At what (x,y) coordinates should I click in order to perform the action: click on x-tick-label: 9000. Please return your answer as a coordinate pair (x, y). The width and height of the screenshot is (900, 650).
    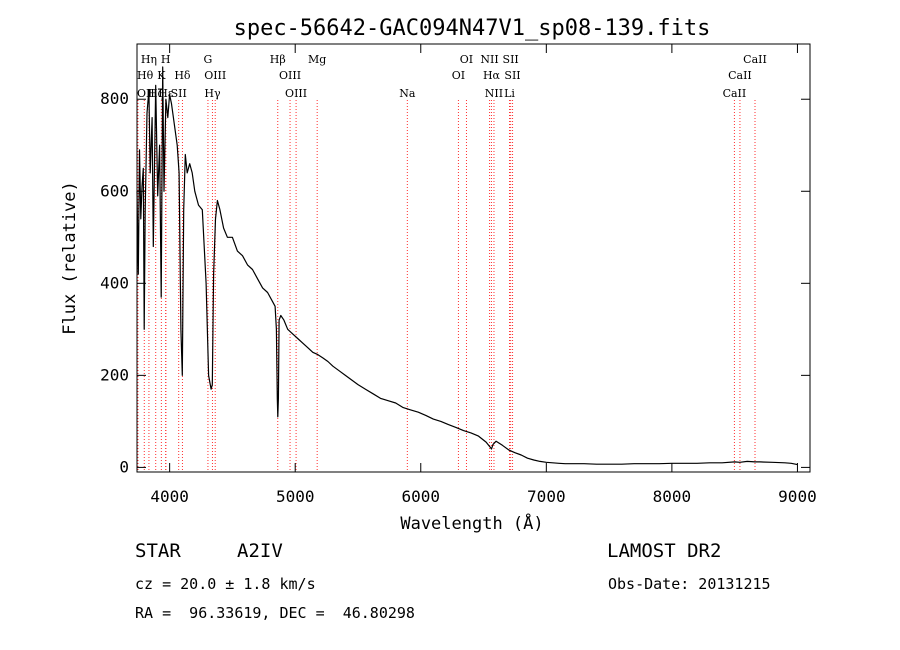
    Looking at the image, I should click on (797, 496).